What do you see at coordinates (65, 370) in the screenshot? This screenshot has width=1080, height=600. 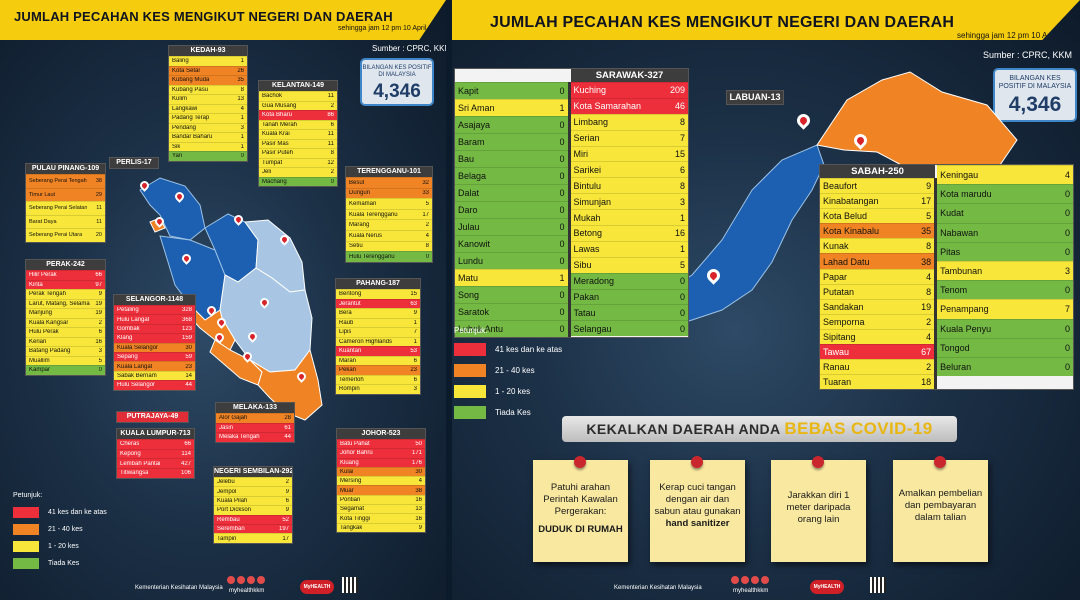 I see `table-row: Kampar 0` at bounding box center [65, 370].